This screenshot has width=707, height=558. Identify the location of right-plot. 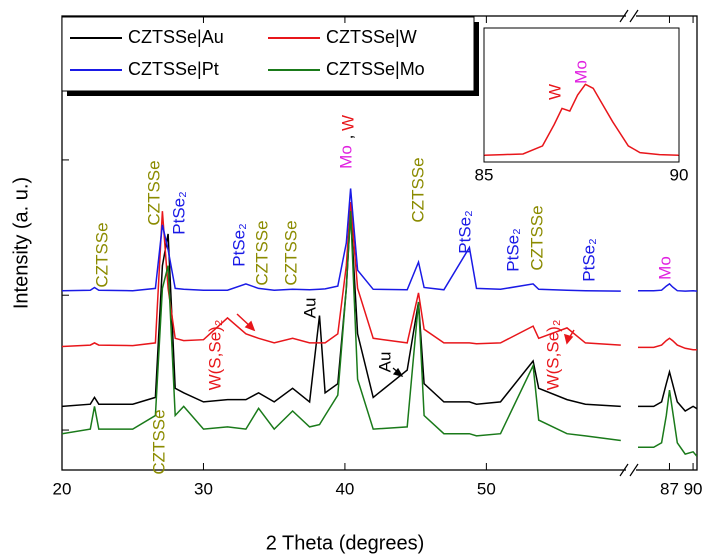
(667, 369).